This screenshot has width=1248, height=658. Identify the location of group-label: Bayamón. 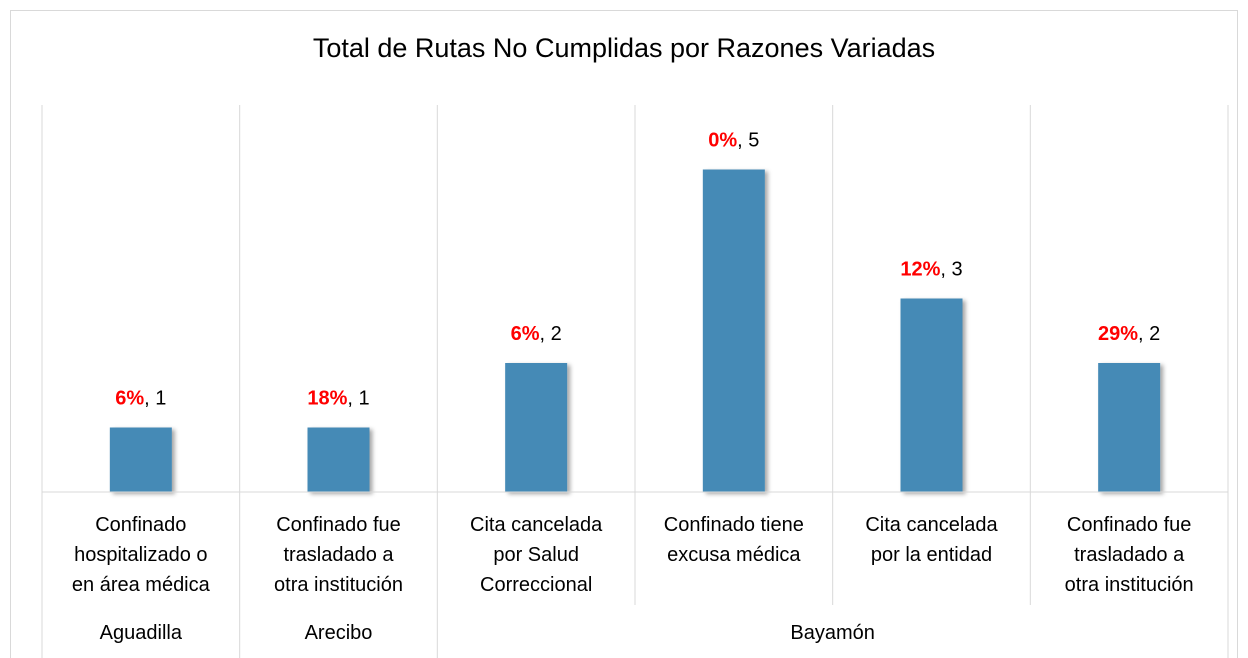
(832, 633).